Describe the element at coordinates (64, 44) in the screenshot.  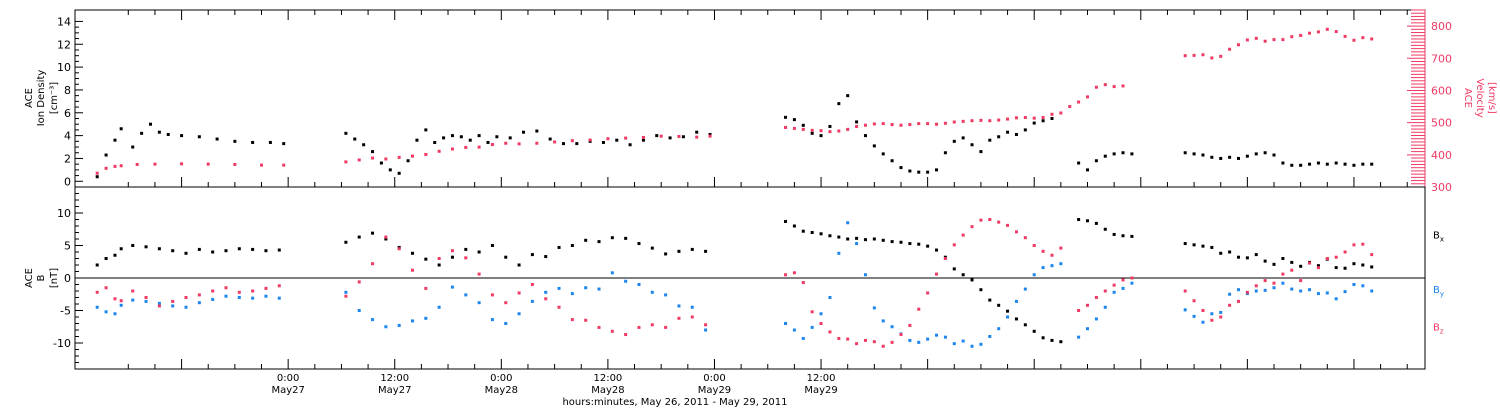
I see `density-tick-label: 12` at that location.